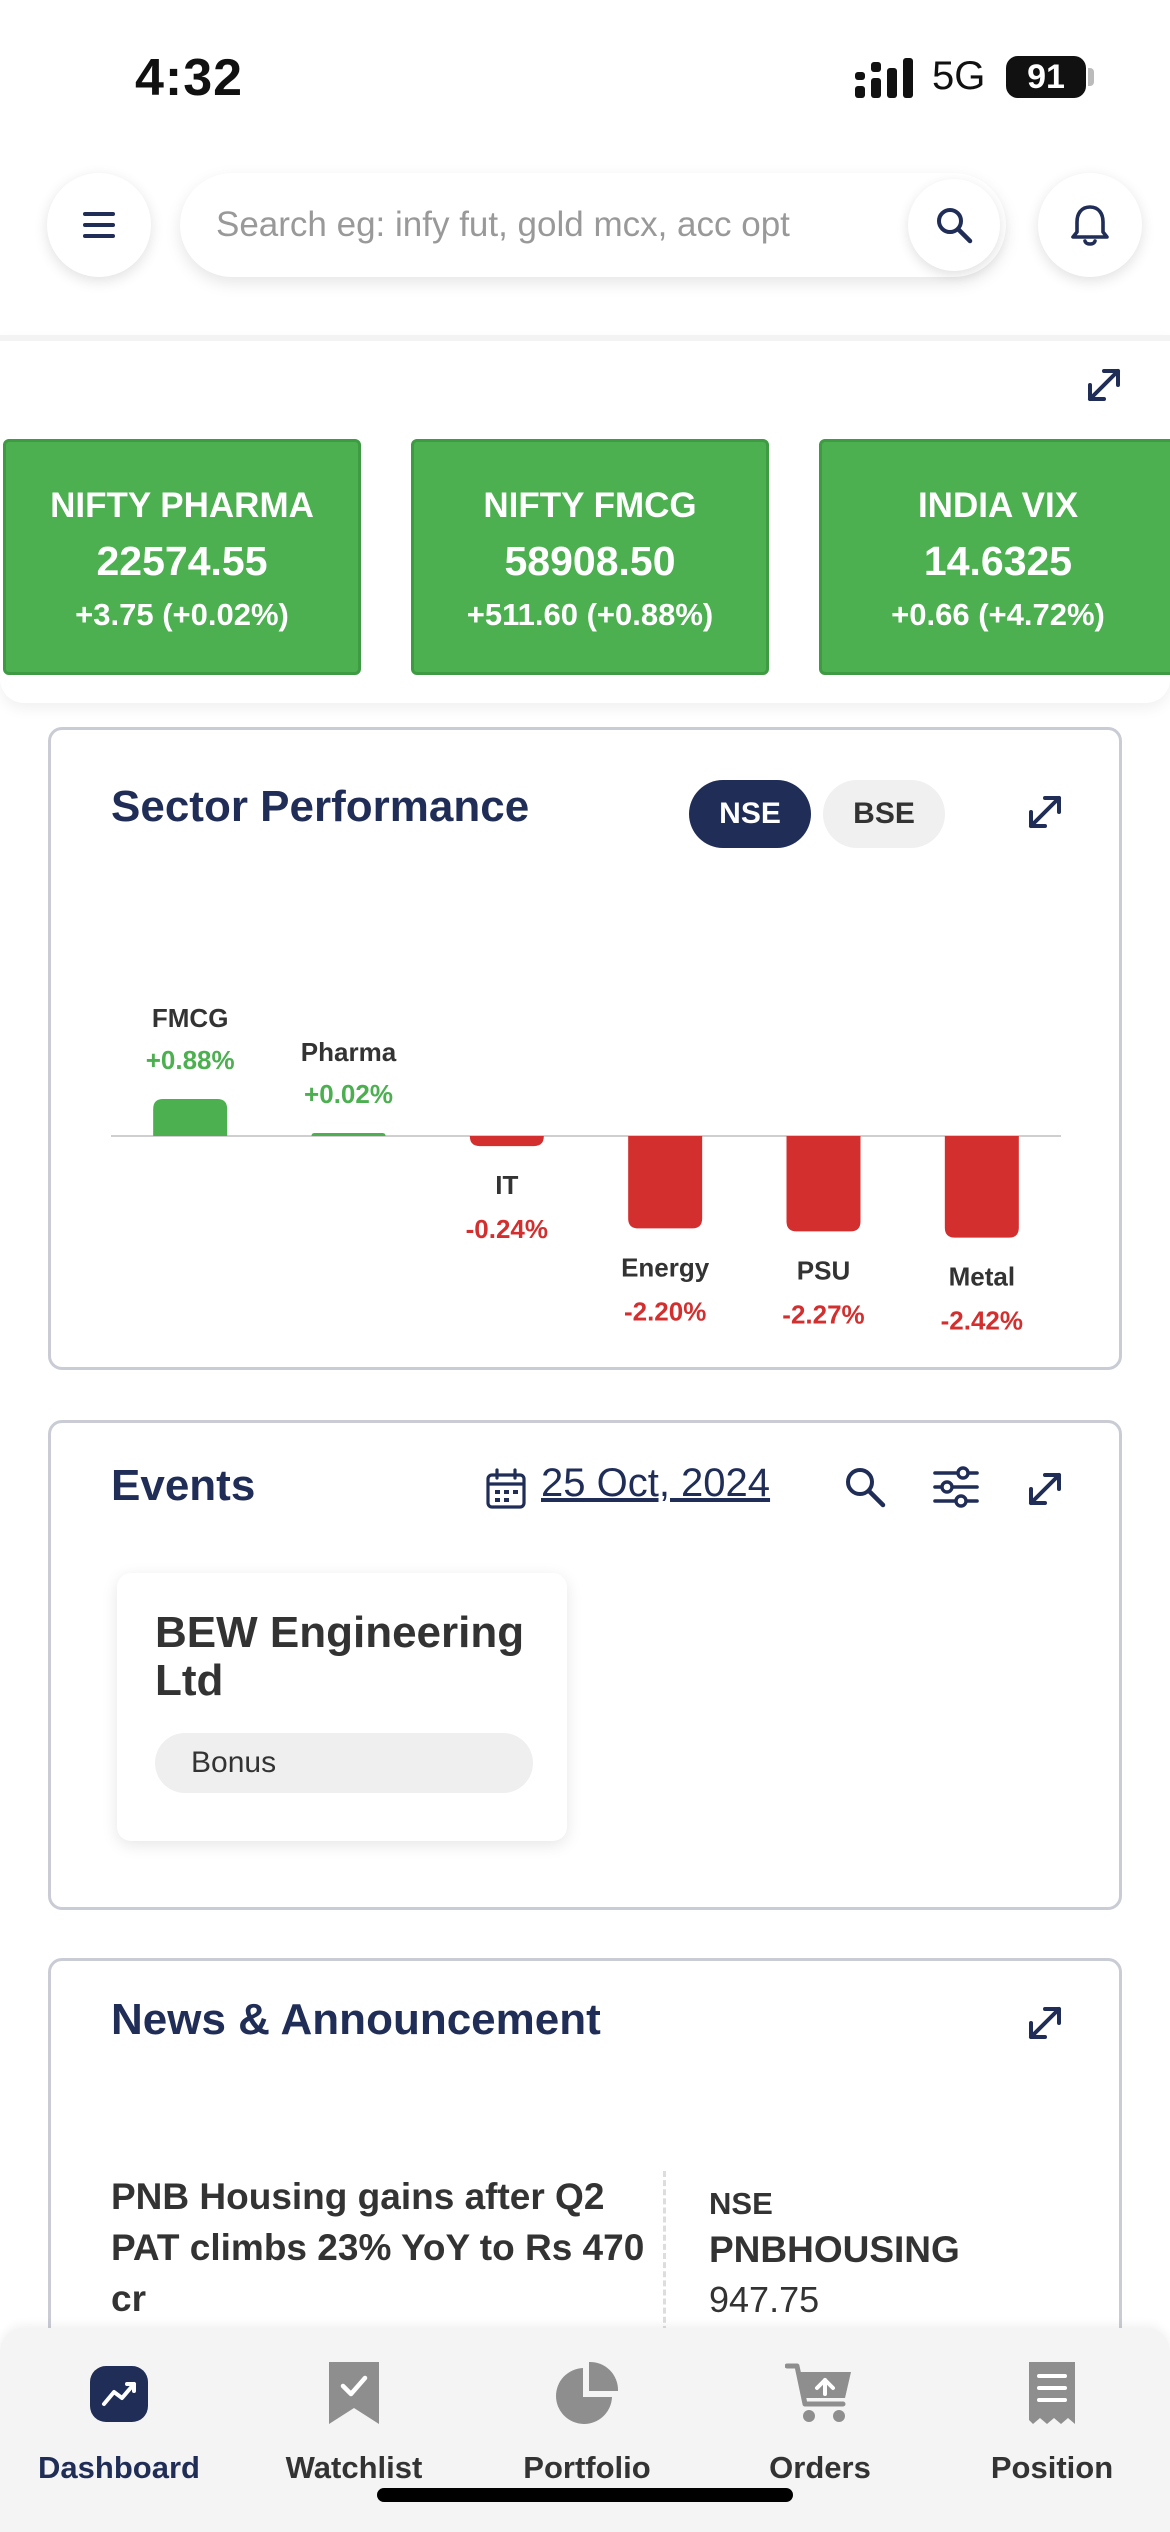 The width and height of the screenshot is (1170, 2532). What do you see at coordinates (998, 505) in the screenshot?
I see `index-name: INDIA VIX` at bounding box center [998, 505].